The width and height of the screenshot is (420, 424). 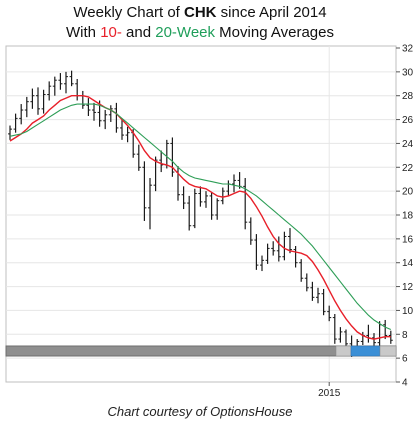 I want to click on y-tick-label: 4, so click(x=405, y=383).